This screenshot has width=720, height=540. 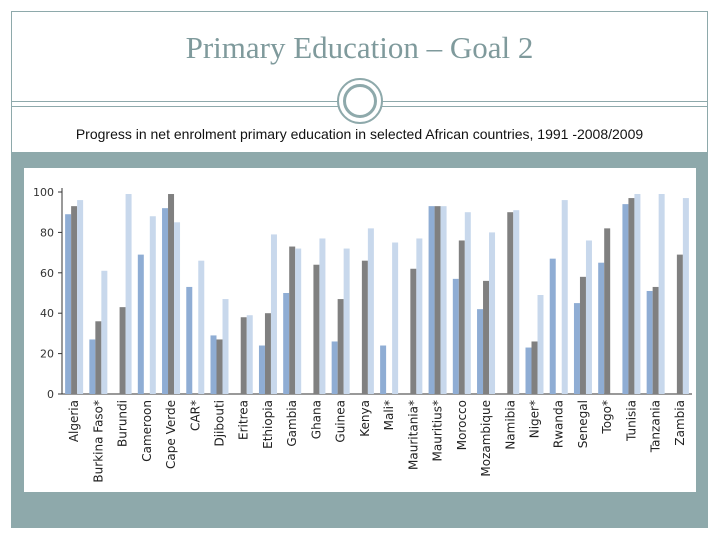 I want to click on x-tick-label: Namibia, so click(x=510, y=425).